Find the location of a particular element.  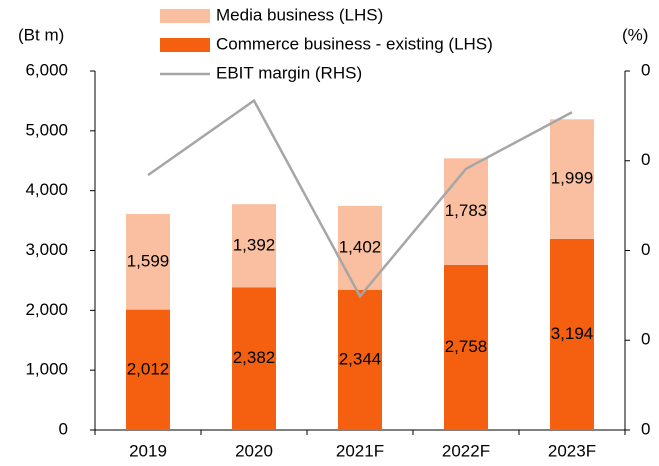

x-tick-label: 2022F is located at coordinates (466, 450).